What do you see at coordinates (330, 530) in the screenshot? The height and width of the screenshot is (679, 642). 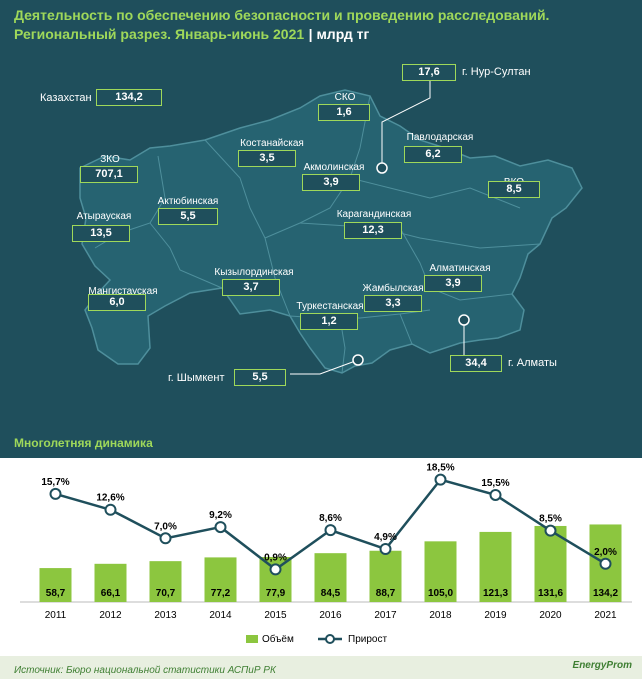 I see `growth-point-2016` at bounding box center [330, 530].